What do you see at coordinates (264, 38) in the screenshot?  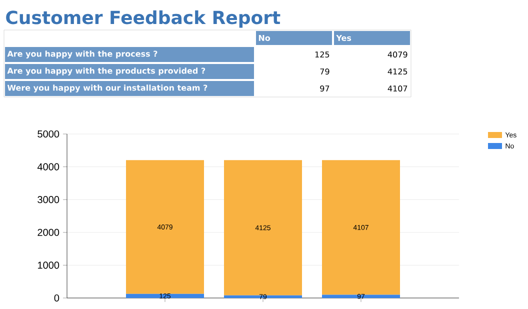 I see `text: No` at bounding box center [264, 38].